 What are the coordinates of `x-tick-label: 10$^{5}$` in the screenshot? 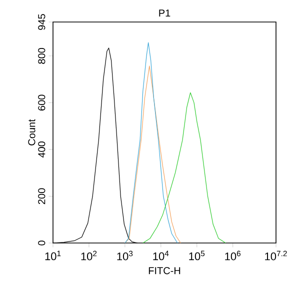 It's located at (197, 255).